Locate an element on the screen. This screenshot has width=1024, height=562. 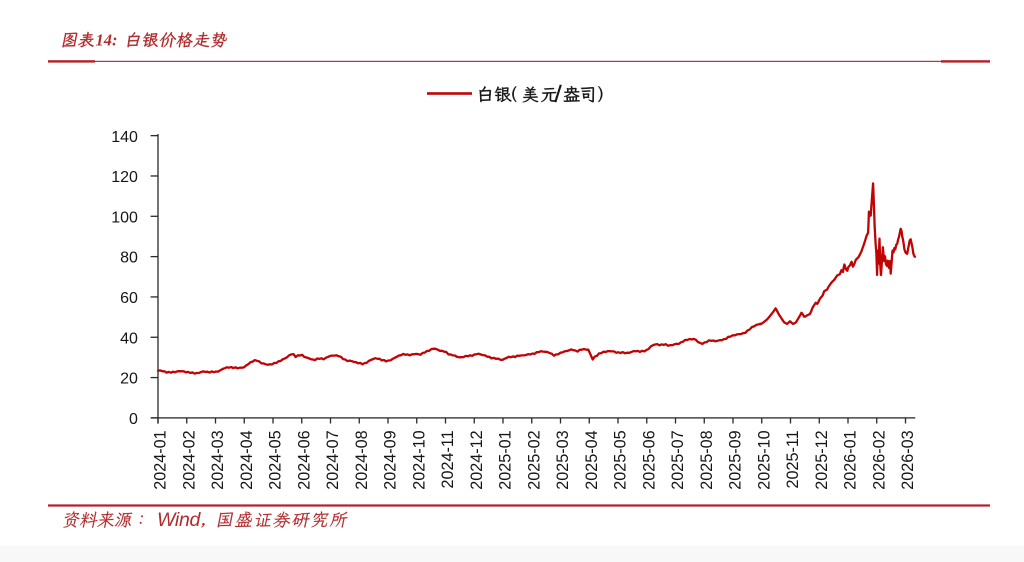
svg-text: 2026-02 is located at coordinates (879, 459).